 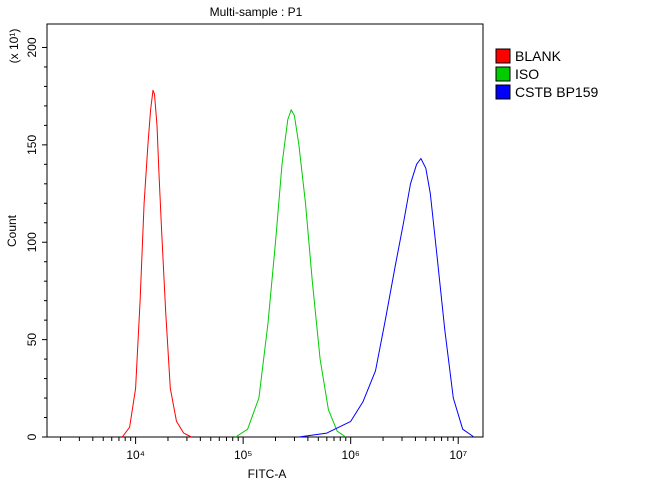 What do you see at coordinates (32, 436) in the screenshot?
I see `y-tick-label-0: 0` at bounding box center [32, 436].